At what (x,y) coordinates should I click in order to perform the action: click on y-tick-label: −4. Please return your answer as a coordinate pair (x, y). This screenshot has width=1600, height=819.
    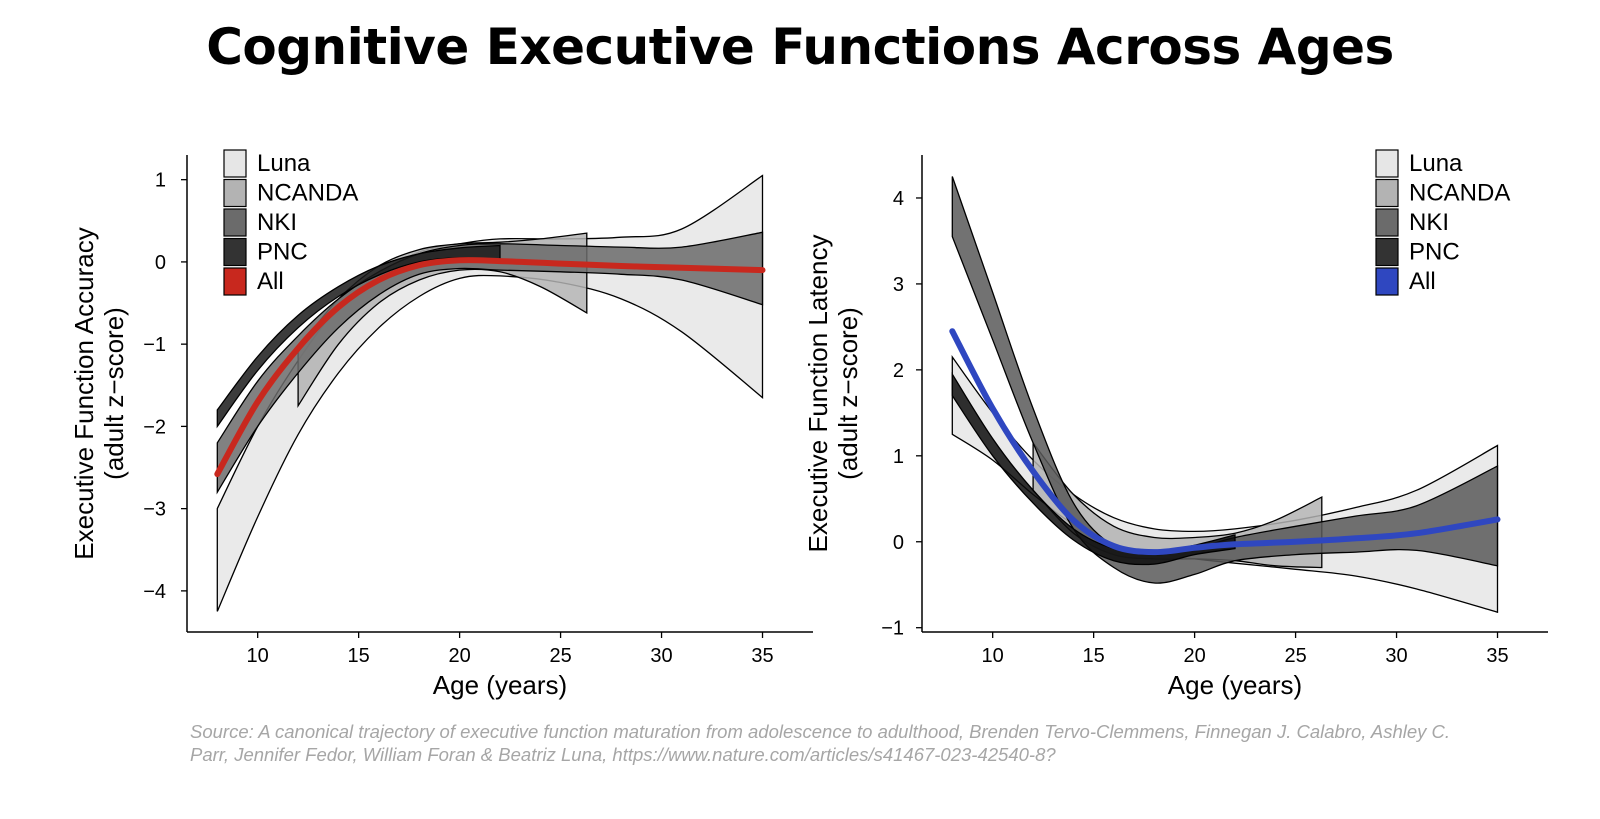
    Looking at the image, I should click on (154, 592).